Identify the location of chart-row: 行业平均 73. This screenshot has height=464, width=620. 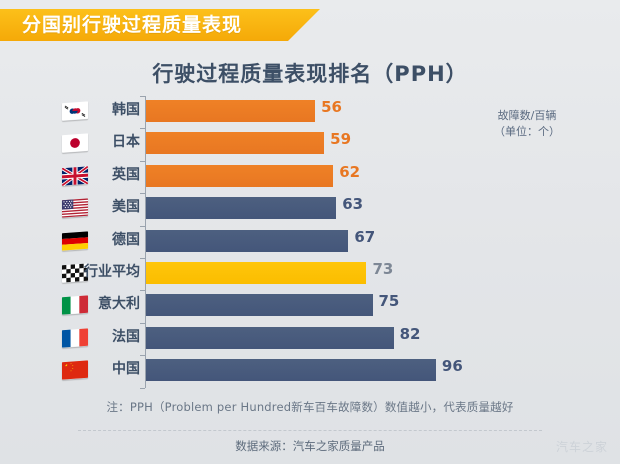
(310, 274).